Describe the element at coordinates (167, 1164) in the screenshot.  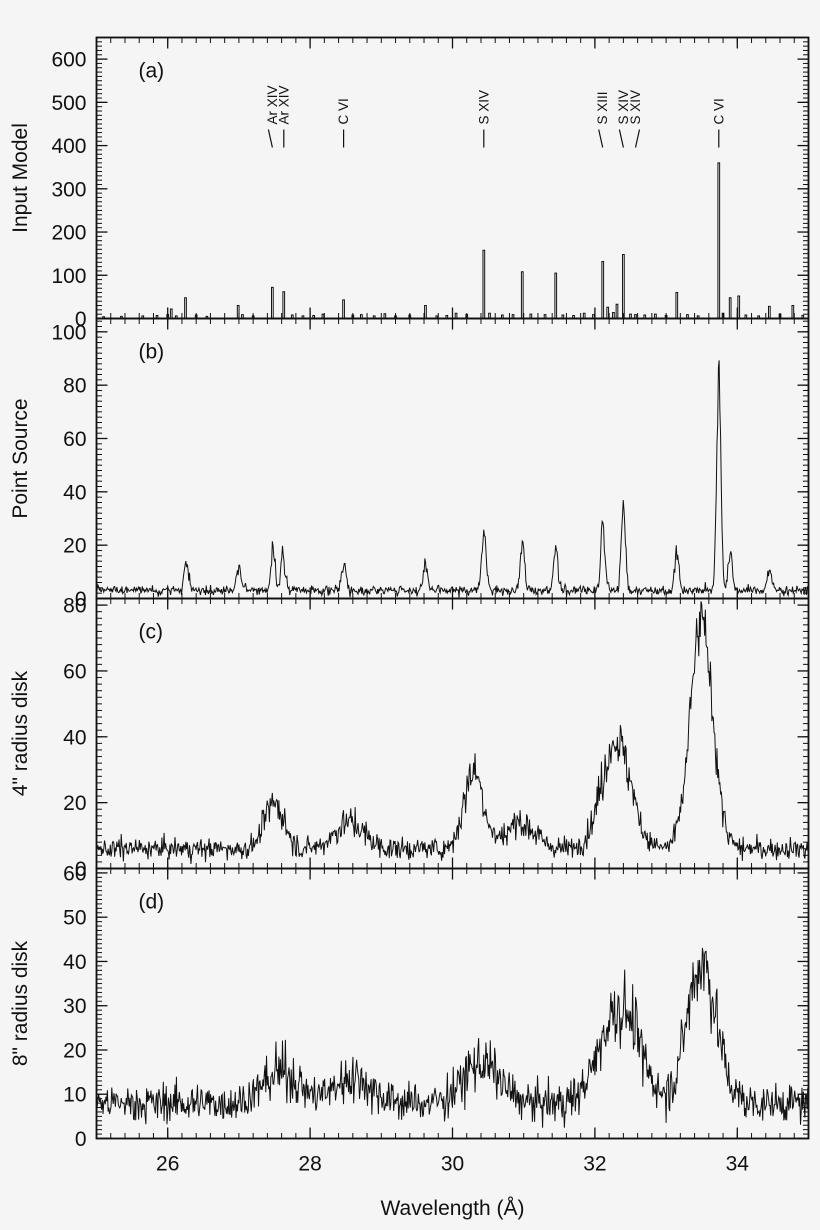
I see `x-tick-label: 26` at that location.